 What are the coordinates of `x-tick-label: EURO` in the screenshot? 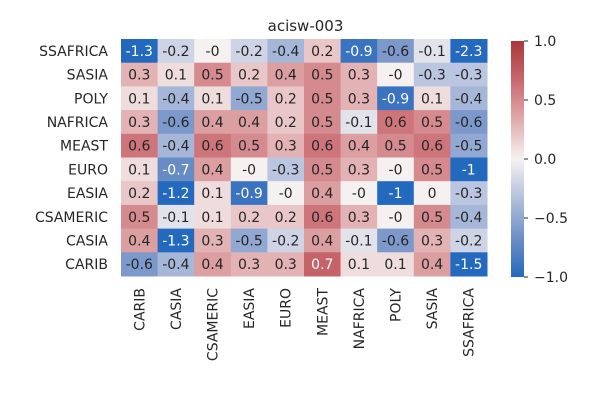 It's located at (287, 308).